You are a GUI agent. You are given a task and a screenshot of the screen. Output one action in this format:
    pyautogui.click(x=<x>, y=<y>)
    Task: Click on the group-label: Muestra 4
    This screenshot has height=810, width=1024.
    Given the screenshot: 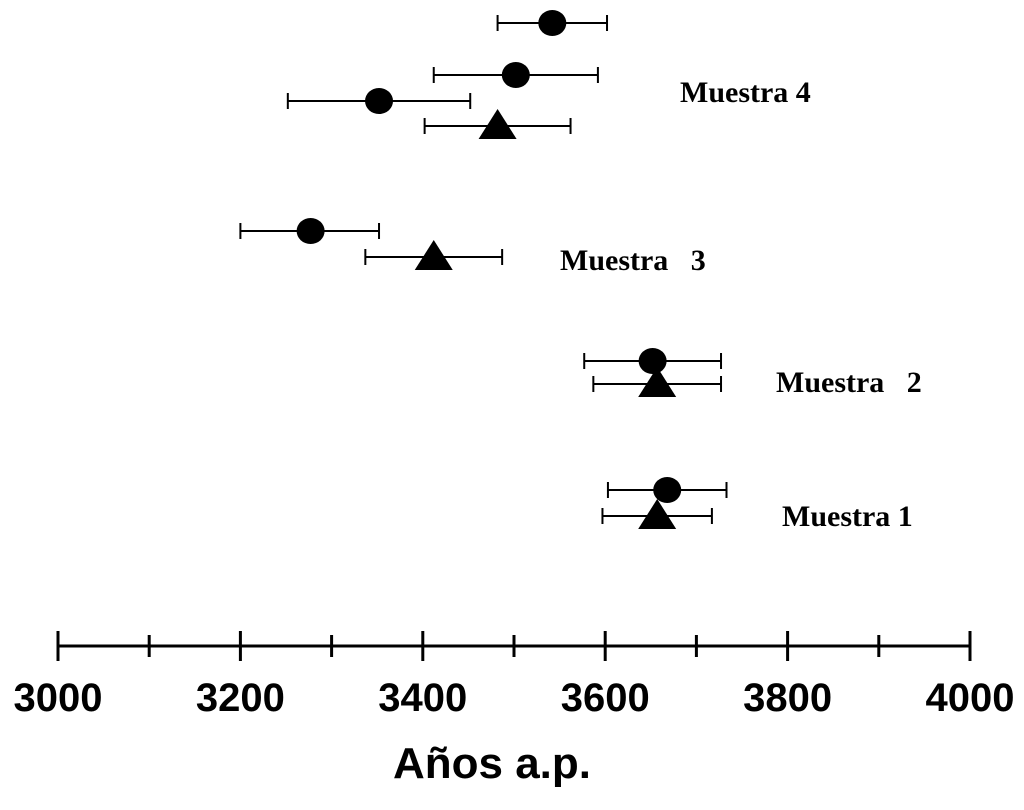 What is the action you would take?
    pyautogui.click(x=745, y=92)
    